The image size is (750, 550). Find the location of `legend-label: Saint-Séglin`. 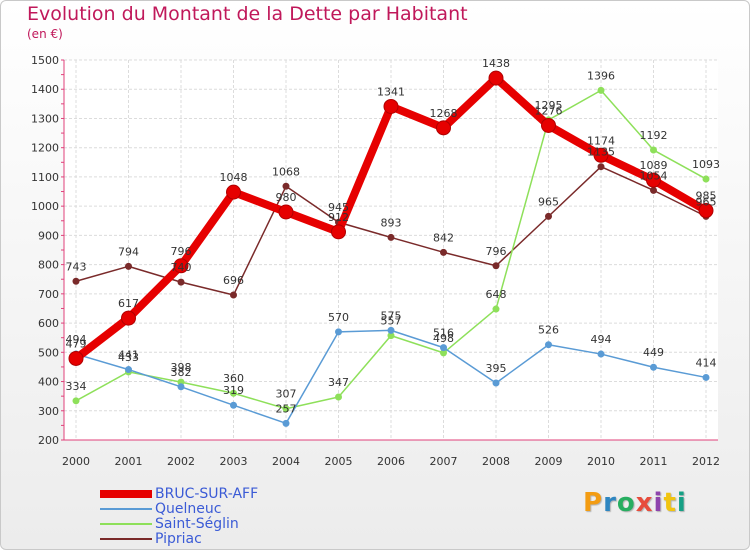

legend-label: Saint-Séglin is located at coordinates (197, 523).